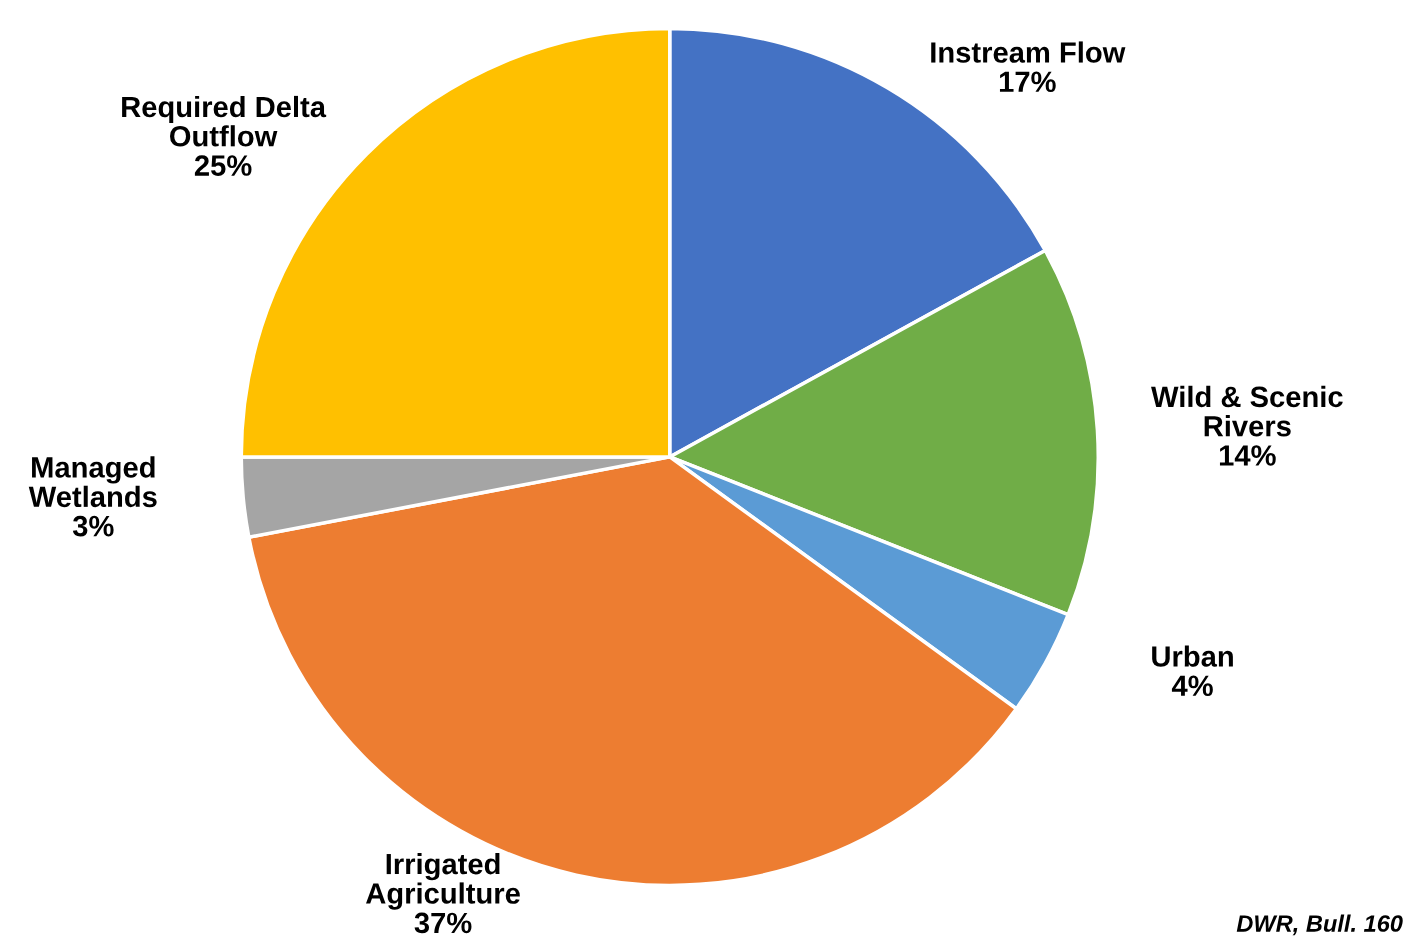 The width and height of the screenshot is (1410, 946). Describe the element at coordinates (1028, 52) in the screenshot. I see `slice-label: Instream Flow` at that location.